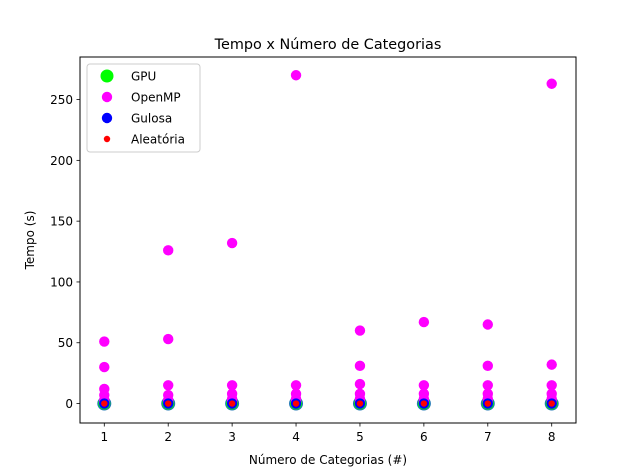 The image size is (640, 476). I want to click on y-tick-label: 250, so click(61, 100).